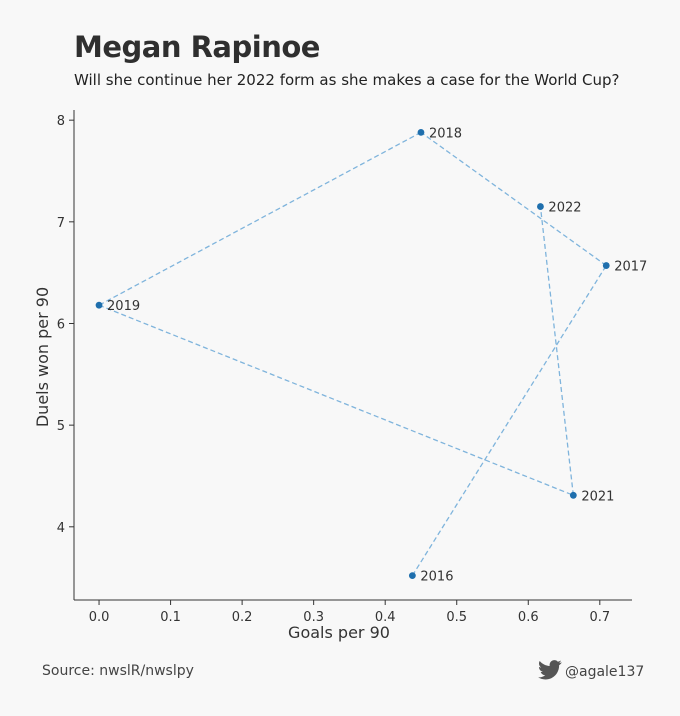 The image size is (680, 716). What do you see at coordinates (456, 617) in the screenshot?
I see `x-tick-label: 0.5` at bounding box center [456, 617].